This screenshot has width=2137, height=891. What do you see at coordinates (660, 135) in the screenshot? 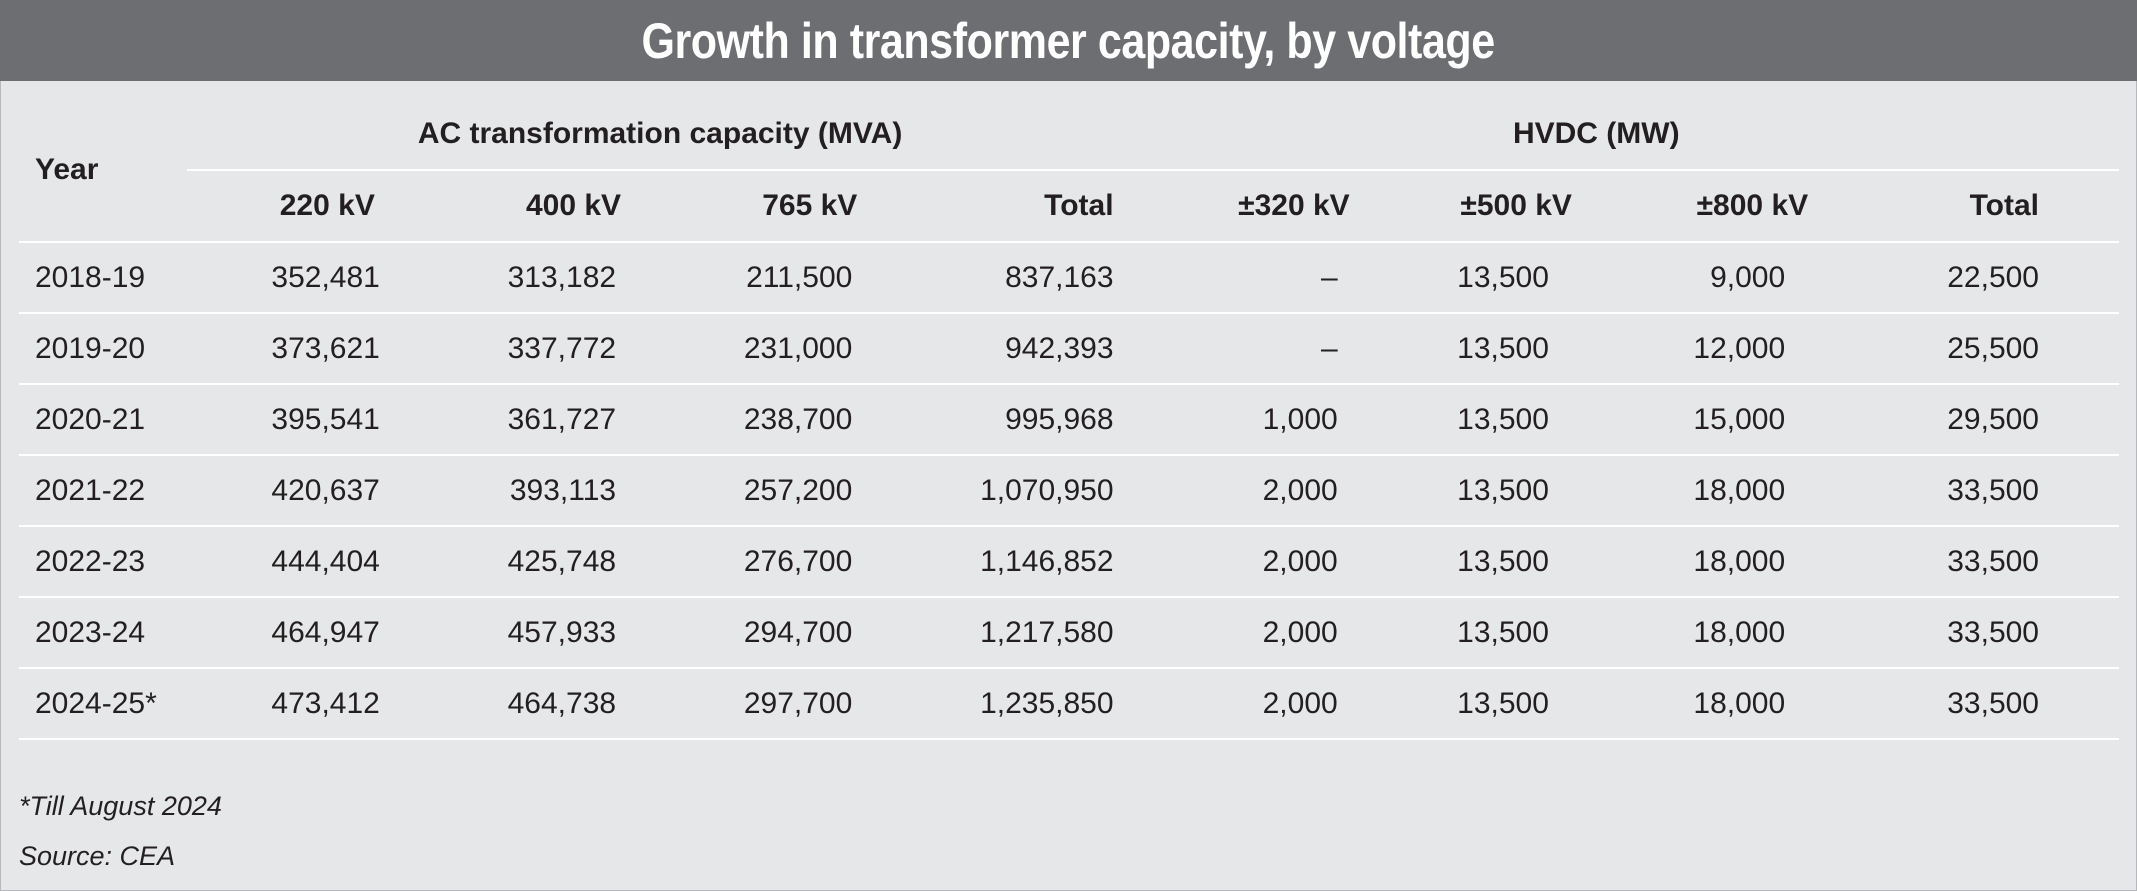
I see `ac-group-header: AC transformation capacity (MVA)` at bounding box center [660, 135].